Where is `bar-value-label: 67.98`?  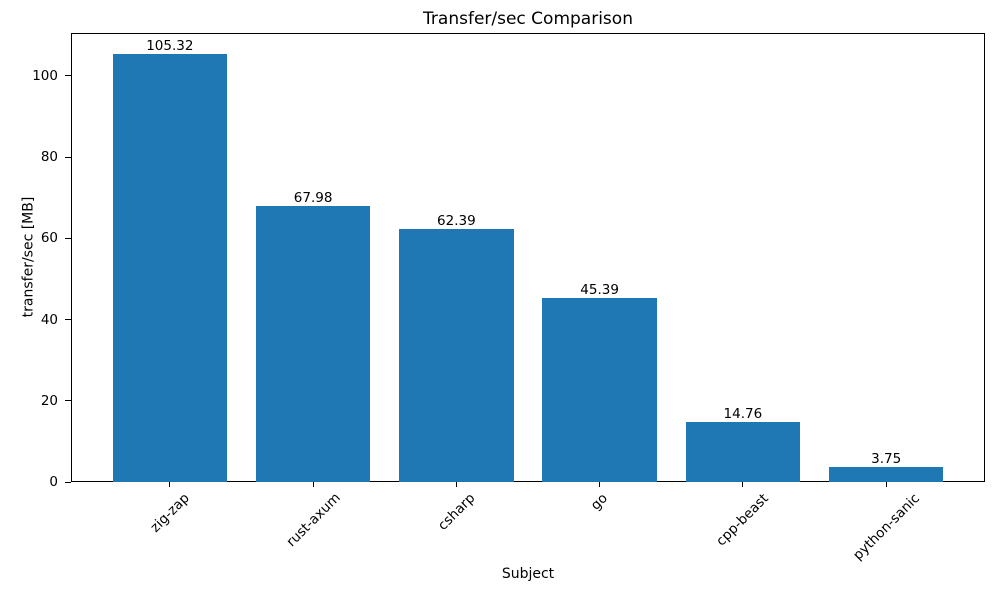
bar-value-label: 67.98 is located at coordinates (313, 197).